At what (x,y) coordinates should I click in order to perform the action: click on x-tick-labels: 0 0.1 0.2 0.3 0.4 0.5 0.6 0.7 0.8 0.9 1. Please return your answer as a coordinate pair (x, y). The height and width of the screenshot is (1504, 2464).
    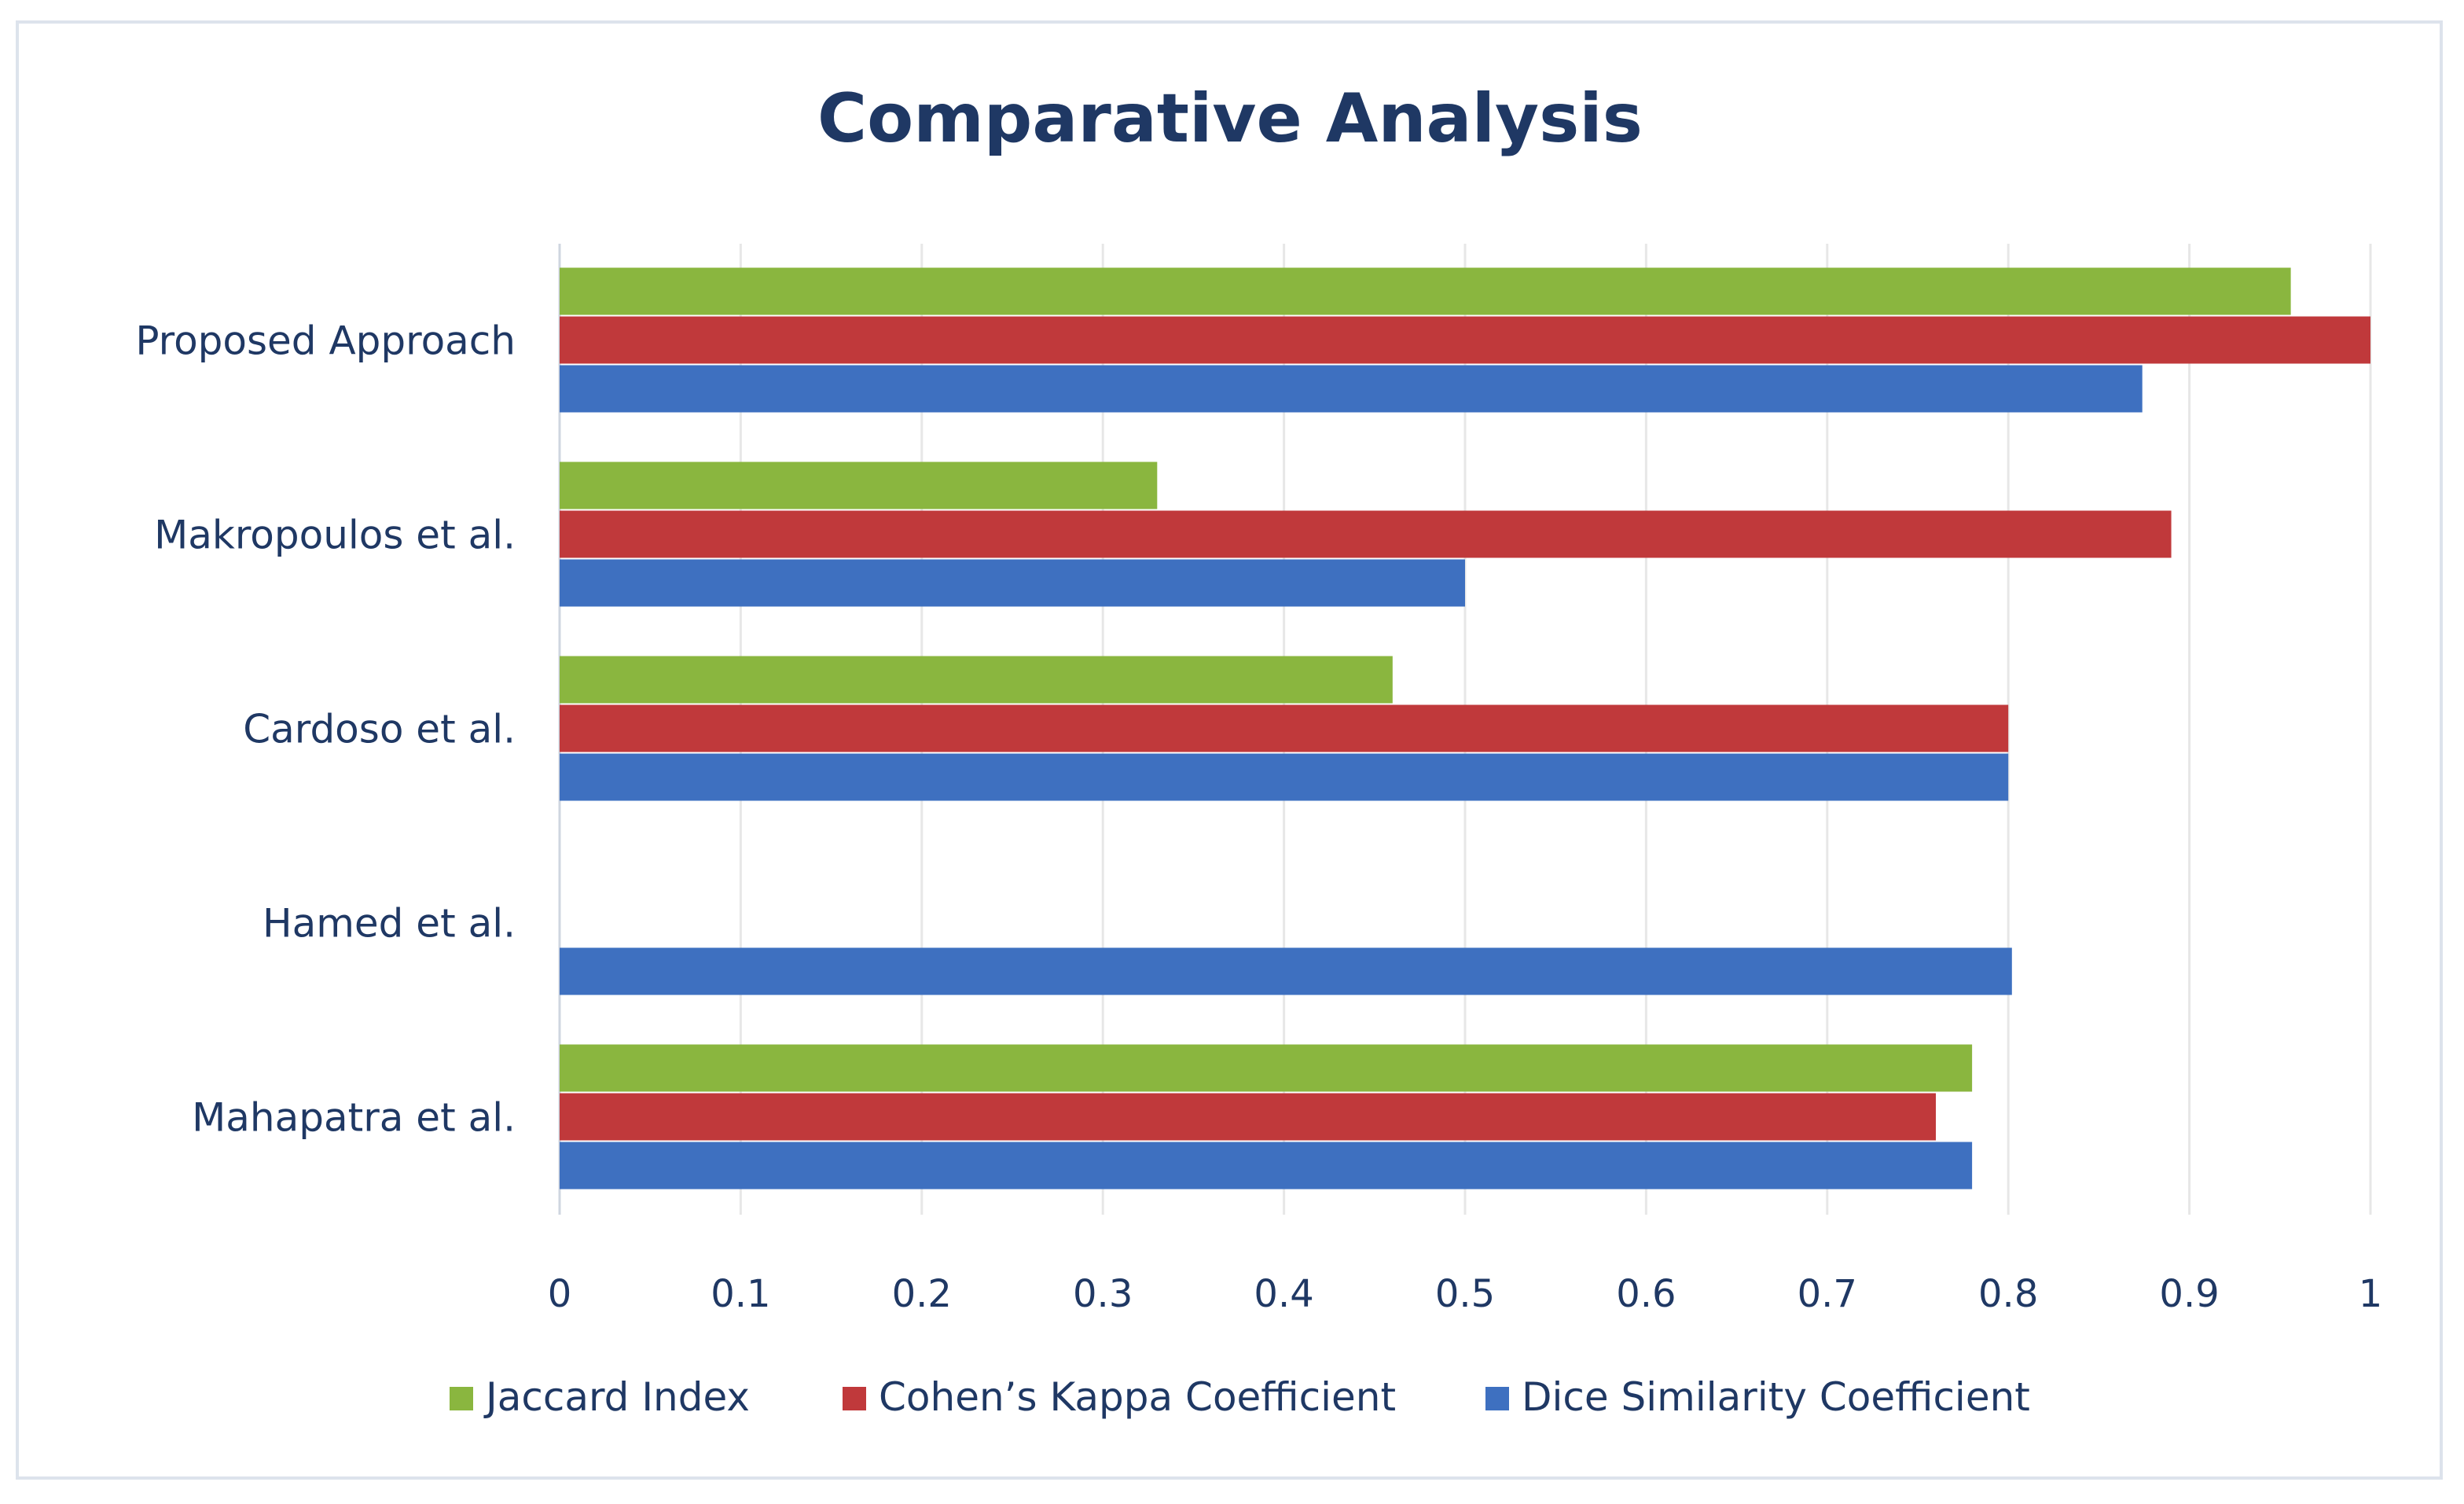
    Looking at the image, I should click on (1465, 1294).